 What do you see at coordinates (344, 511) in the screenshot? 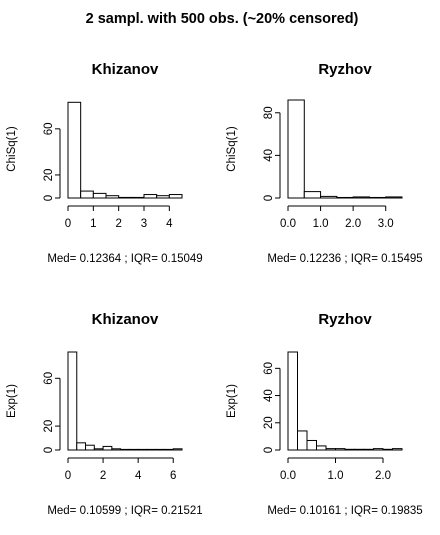
I see `summary-label: Med= 0.10161 ; IQR= 0.19835` at bounding box center [344, 511].